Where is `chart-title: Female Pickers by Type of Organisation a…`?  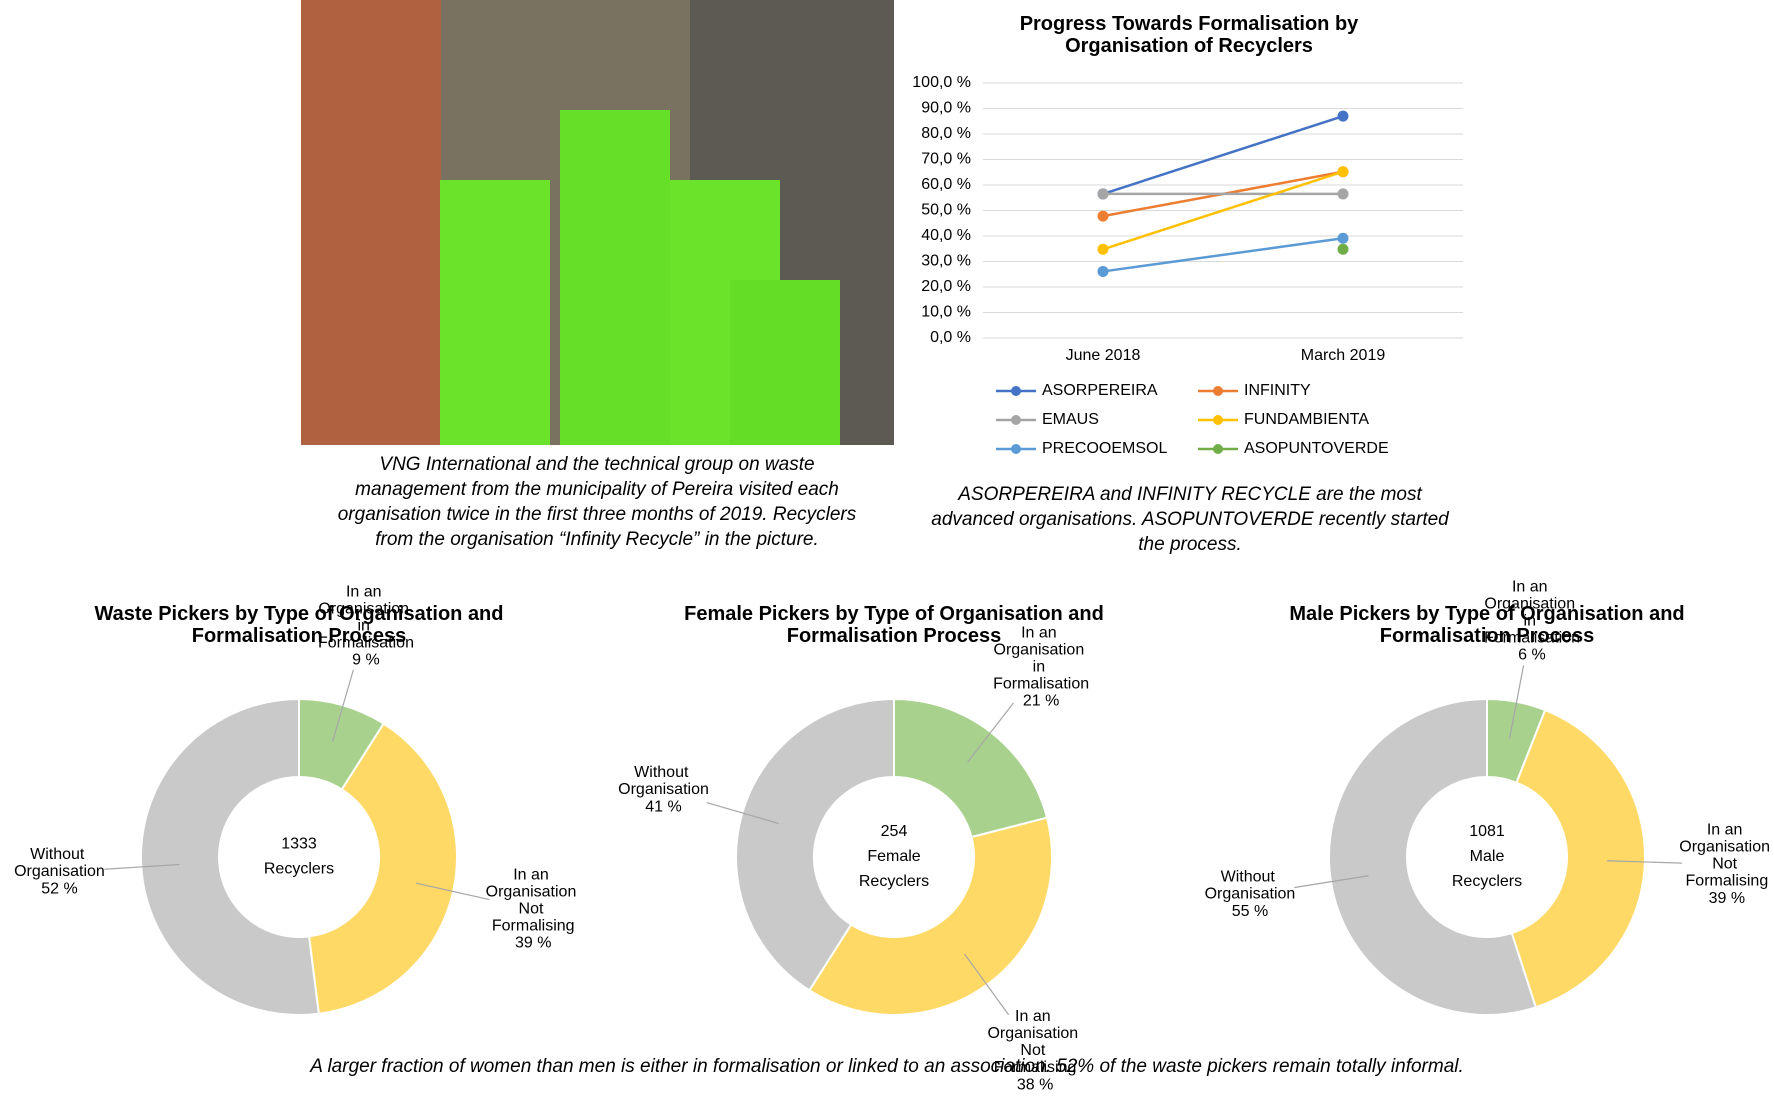 chart-title: Female Pickers by Type of Organisation a… is located at coordinates (894, 625).